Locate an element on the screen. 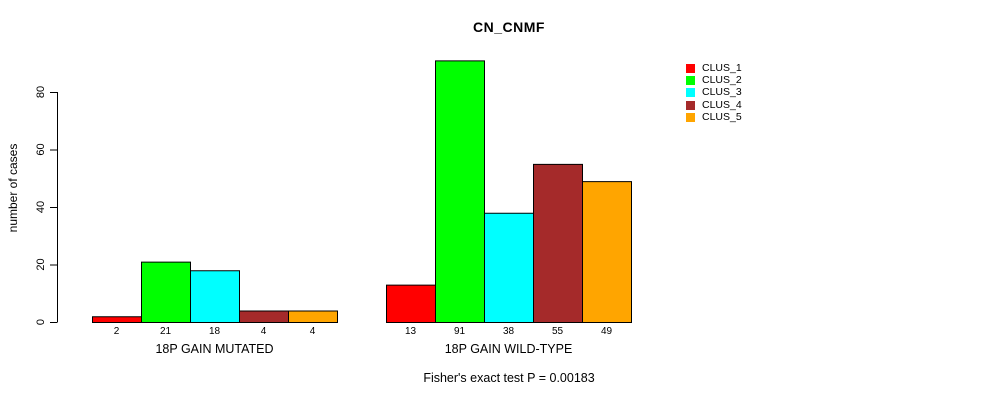 The image size is (990, 400). bar-value-label: 55 is located at coordinates (558, 331).